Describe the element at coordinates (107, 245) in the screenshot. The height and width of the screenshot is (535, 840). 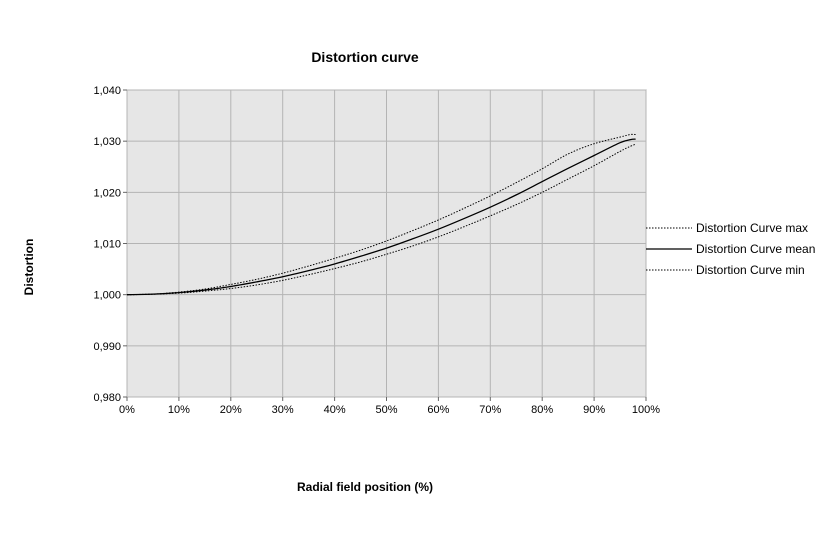
I see `y-tick-label: 1,010` at that location.